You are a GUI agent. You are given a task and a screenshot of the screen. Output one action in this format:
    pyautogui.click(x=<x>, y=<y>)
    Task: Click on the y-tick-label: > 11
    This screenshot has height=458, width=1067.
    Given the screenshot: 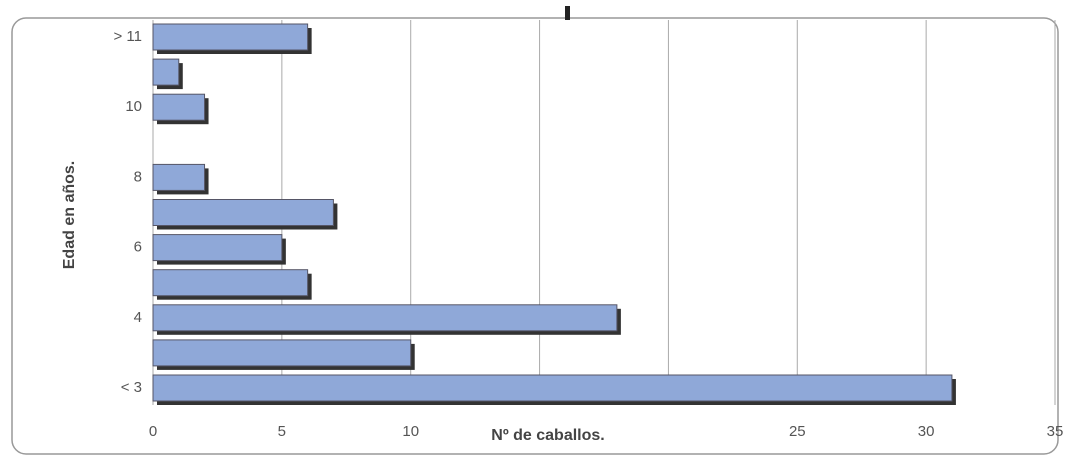 What is the action you would take?
    pyautogui.click(x=128, y=36)
    